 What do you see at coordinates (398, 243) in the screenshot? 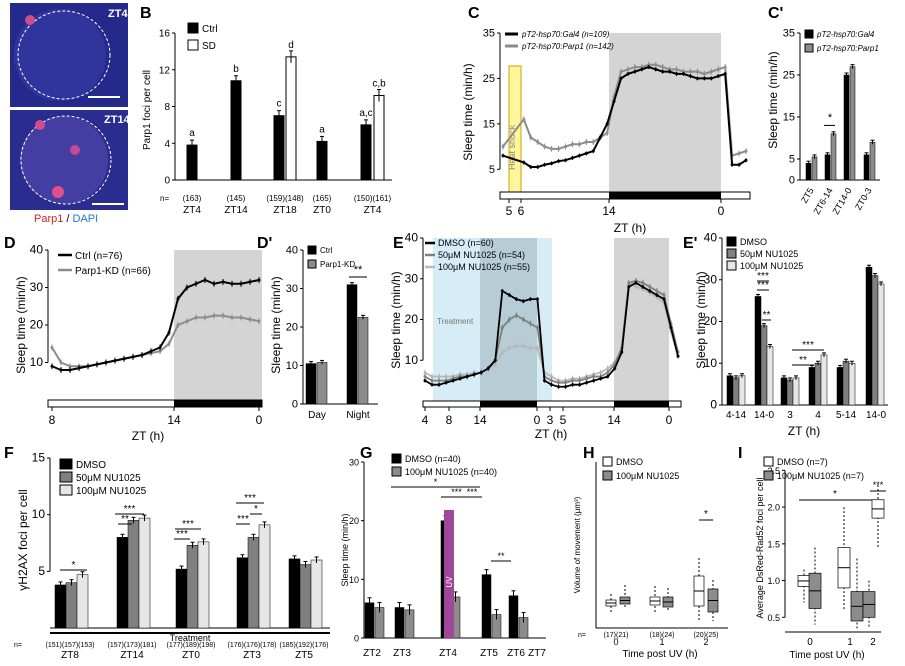
I see `panel-e-letter: E` at bounding box center [398, 243].